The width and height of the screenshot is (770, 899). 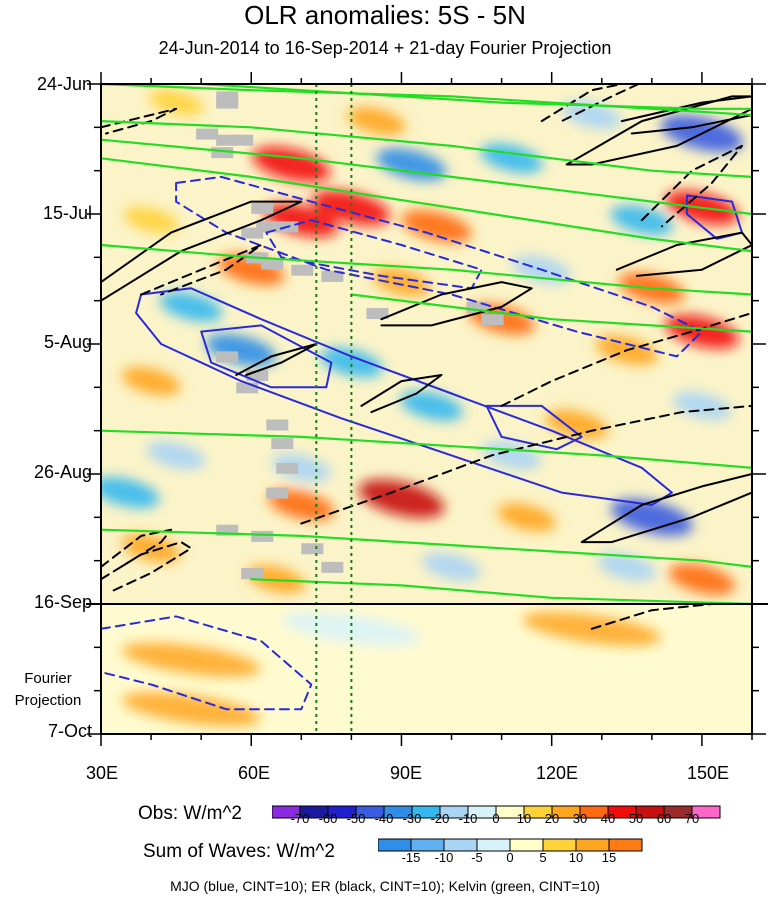 What do you see at coordinates (190, 813) in the screenshot?
I see `obs-legend-title: Obs: W/m^2` at bounding box center [190, 813].